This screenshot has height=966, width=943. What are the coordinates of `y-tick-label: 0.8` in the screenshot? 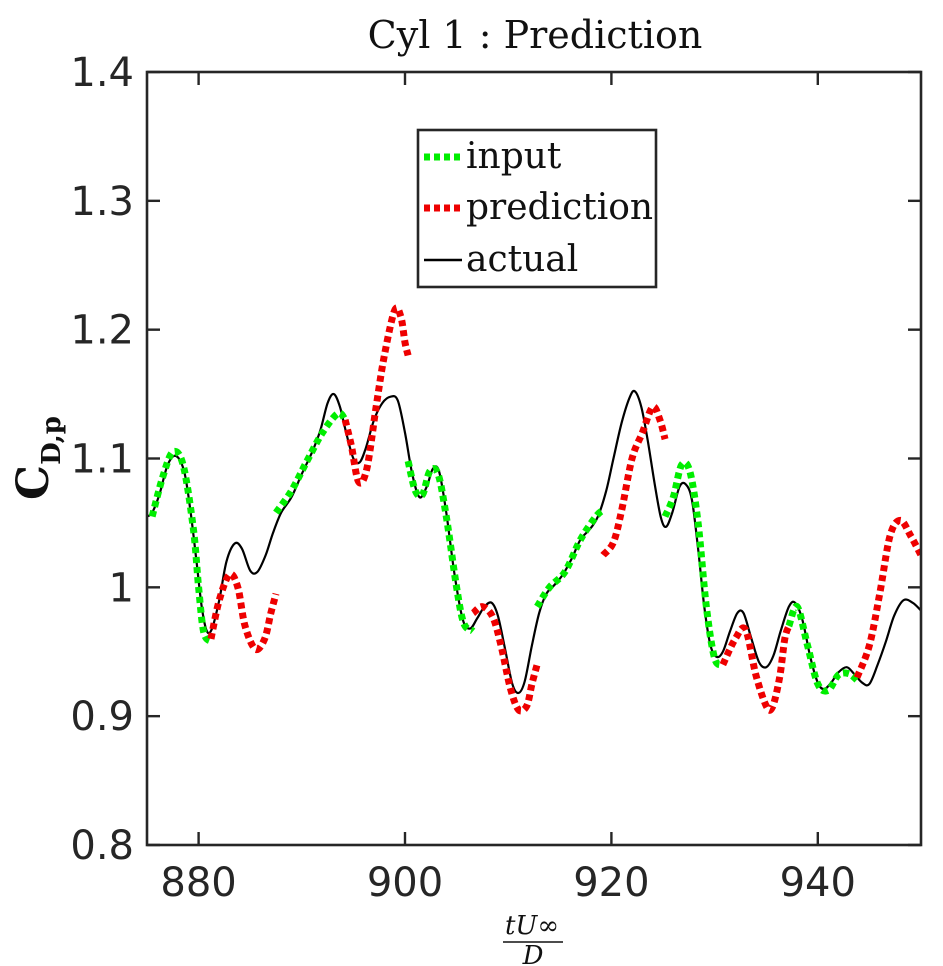 It's located at (102, 846).